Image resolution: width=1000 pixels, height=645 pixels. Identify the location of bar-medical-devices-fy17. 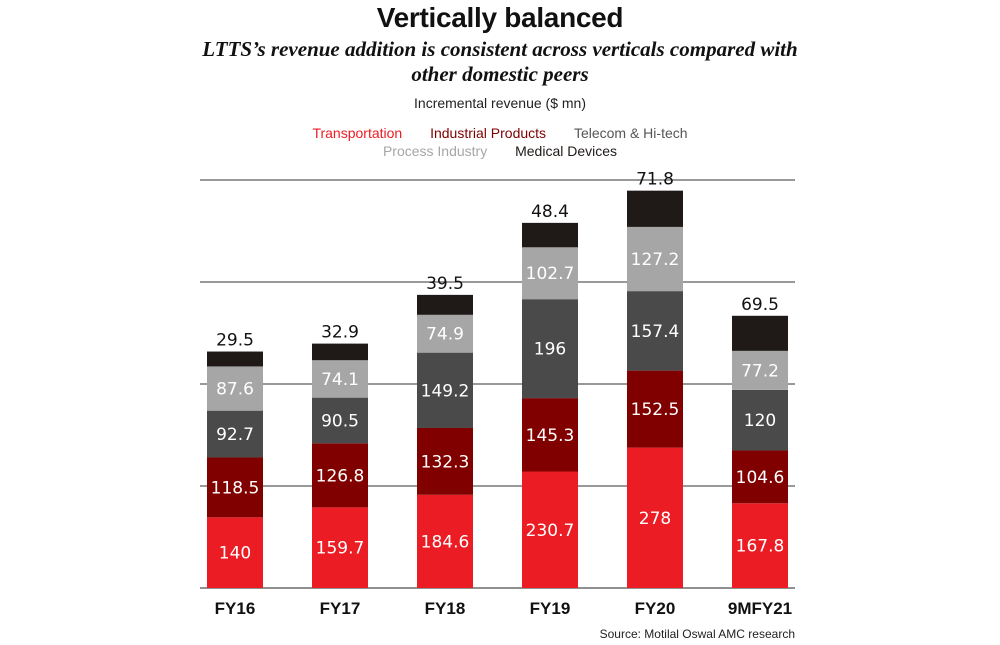
(340, 352).